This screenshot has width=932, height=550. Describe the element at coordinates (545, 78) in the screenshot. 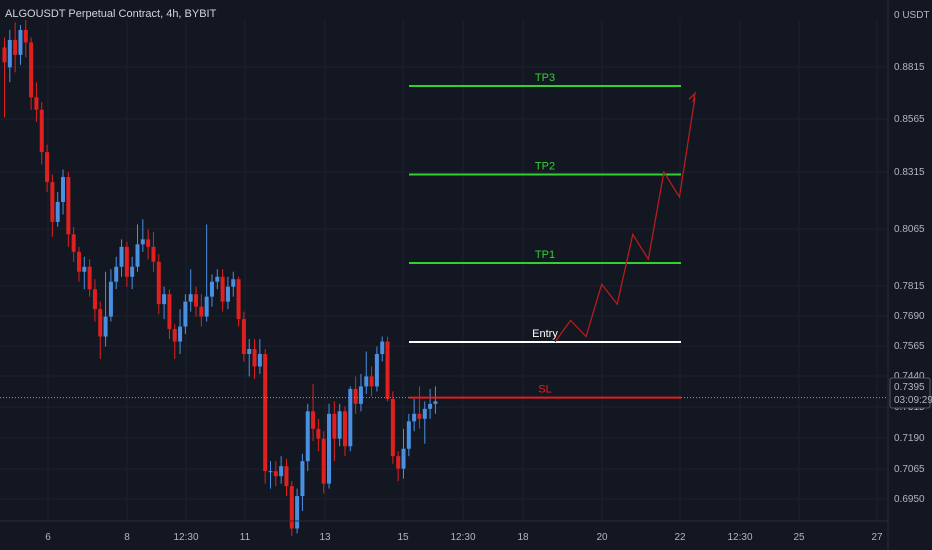

I see `level-tp3-label: TP3` at that location.